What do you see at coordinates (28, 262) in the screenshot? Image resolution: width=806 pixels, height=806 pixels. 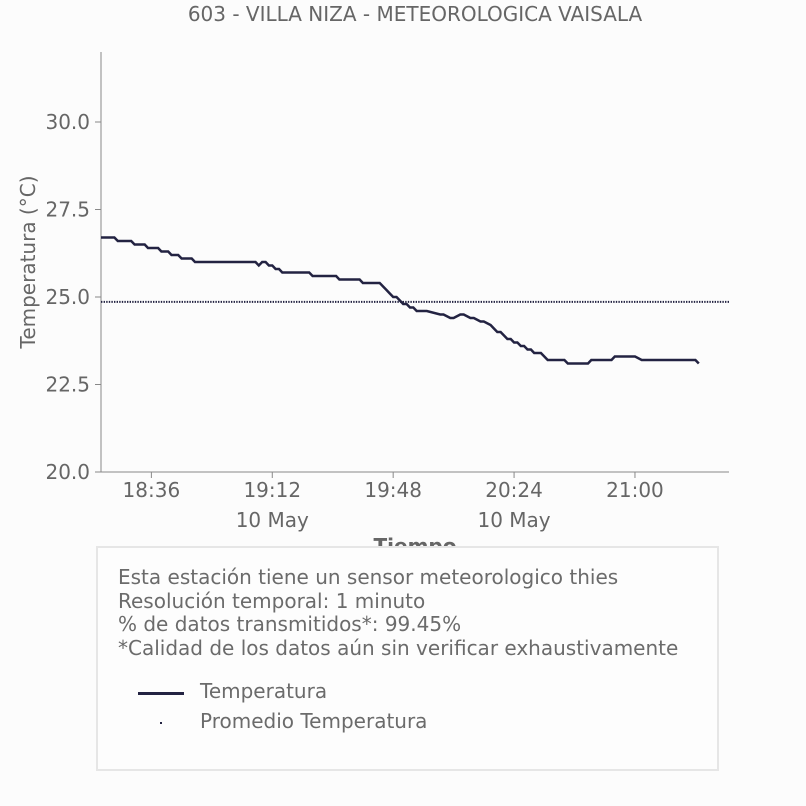 I see `y-axis-label: Temperatura (°C)` at bounding box center [28, 262].